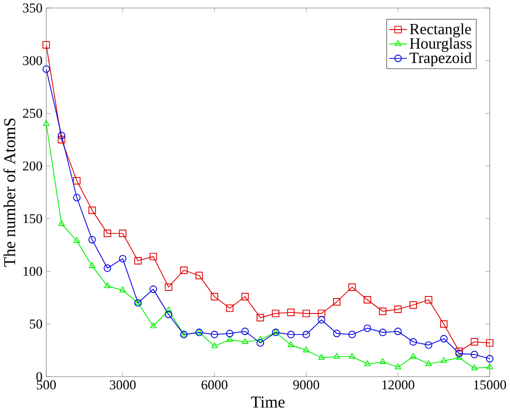 The image size is (510, 411). I want to click on x-tick-label: 9000, so click(306, 385).